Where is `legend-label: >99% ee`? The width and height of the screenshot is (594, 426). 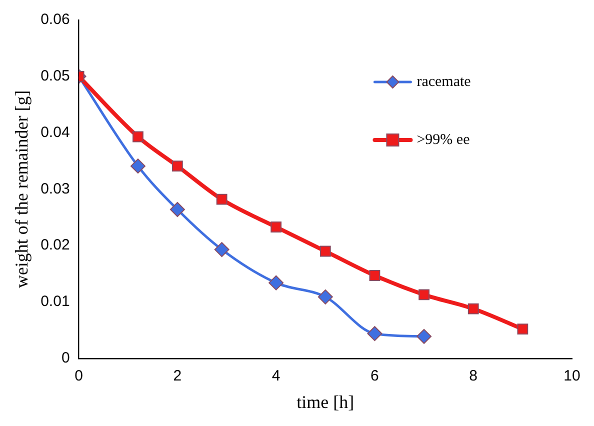
legend-label: >99% ee is located at coordinates (443, 140).